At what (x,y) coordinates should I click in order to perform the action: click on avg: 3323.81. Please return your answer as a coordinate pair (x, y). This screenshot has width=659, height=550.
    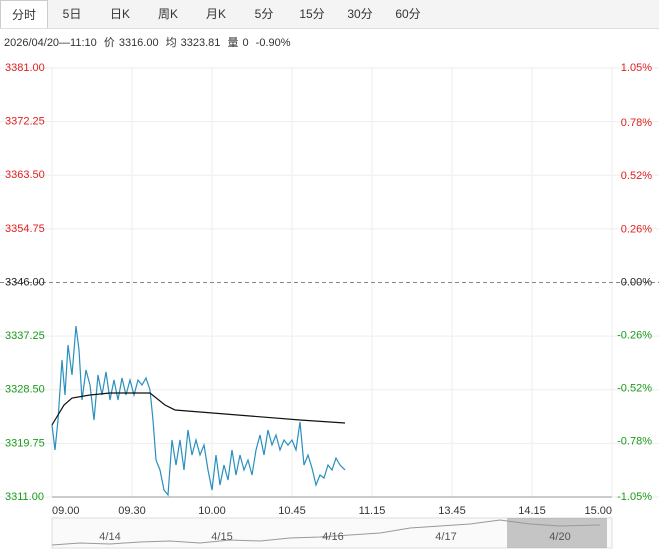
    Looking at the image, I should click on (200, 43).